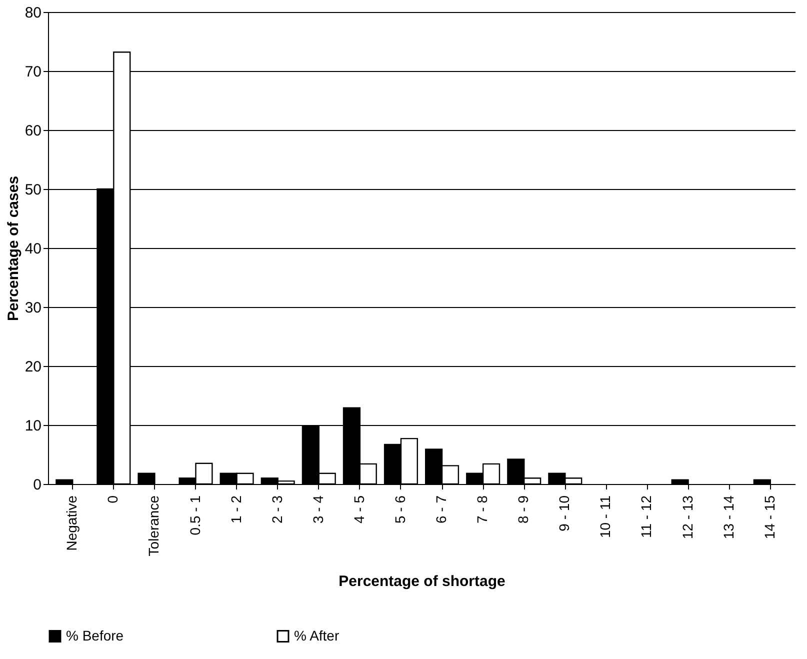 Image resolution: width=807 pixels, height=659 pixels. I want to click on x-tick-label: 9 - 10, so click(564, 513).